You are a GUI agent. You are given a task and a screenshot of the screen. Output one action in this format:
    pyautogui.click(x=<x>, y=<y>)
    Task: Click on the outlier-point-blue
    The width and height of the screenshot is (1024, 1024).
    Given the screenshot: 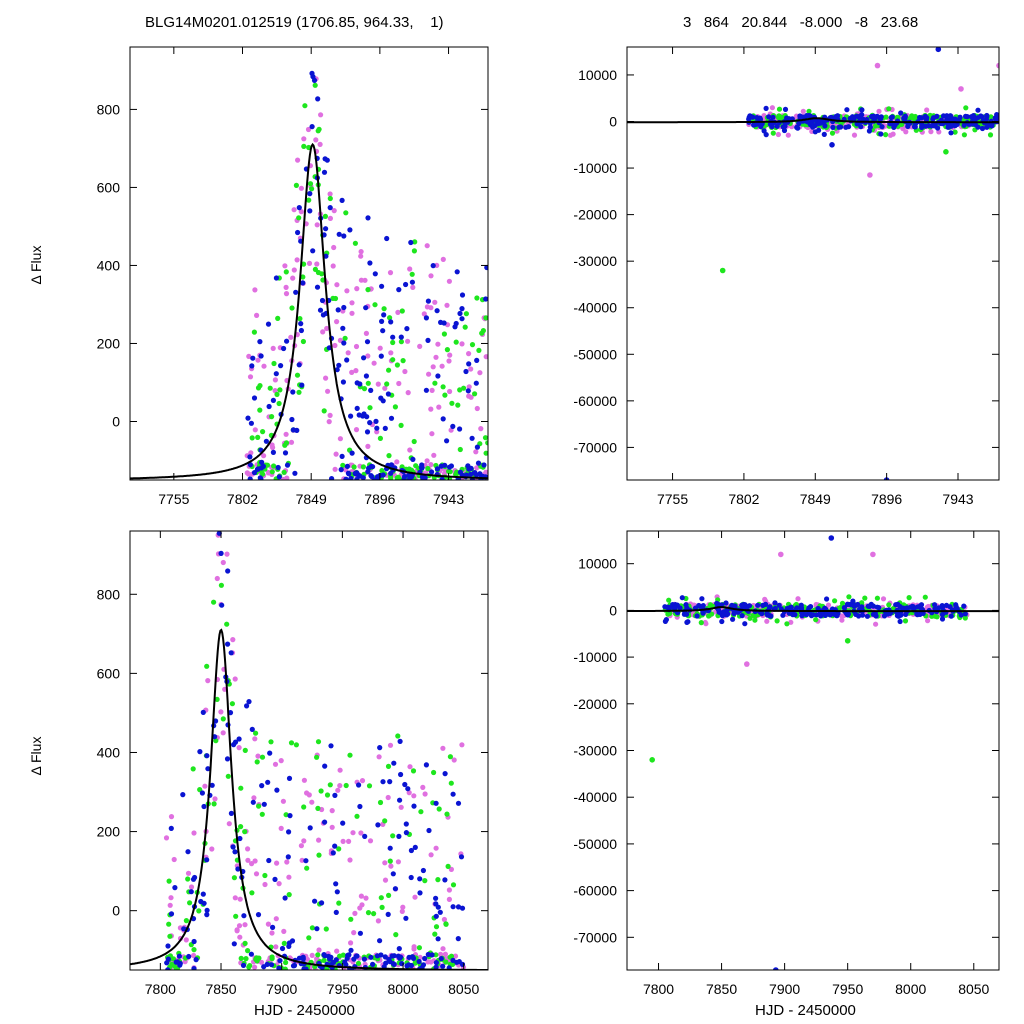 What is the action you would take?
    pyautogui.click(x=776, y=968)
    